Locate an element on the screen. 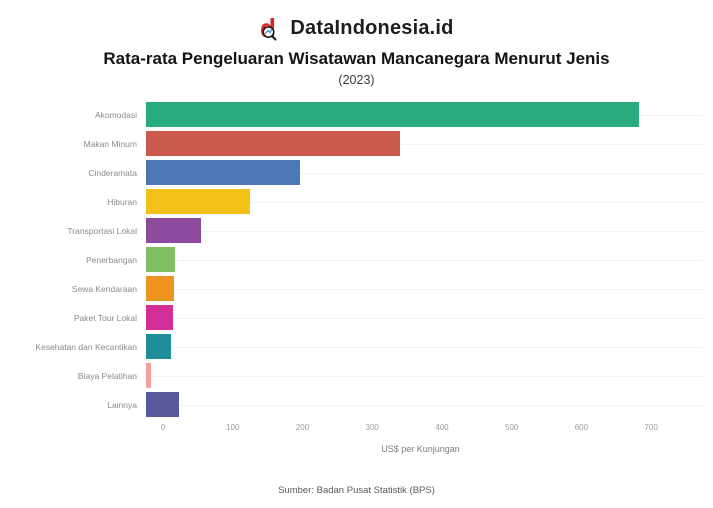 The width and height of the screenshot is (713, 508). brand-header: d DataIndonesia.id is located at coordinates (356, 21).